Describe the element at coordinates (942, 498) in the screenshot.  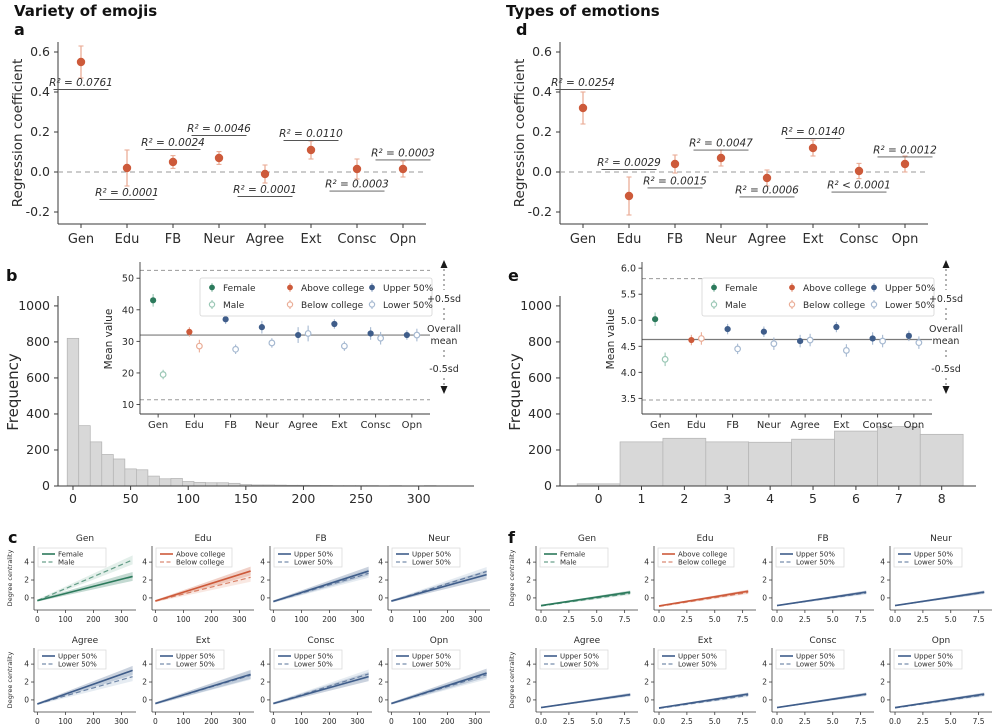
I see `svg-text: 8` at that location.